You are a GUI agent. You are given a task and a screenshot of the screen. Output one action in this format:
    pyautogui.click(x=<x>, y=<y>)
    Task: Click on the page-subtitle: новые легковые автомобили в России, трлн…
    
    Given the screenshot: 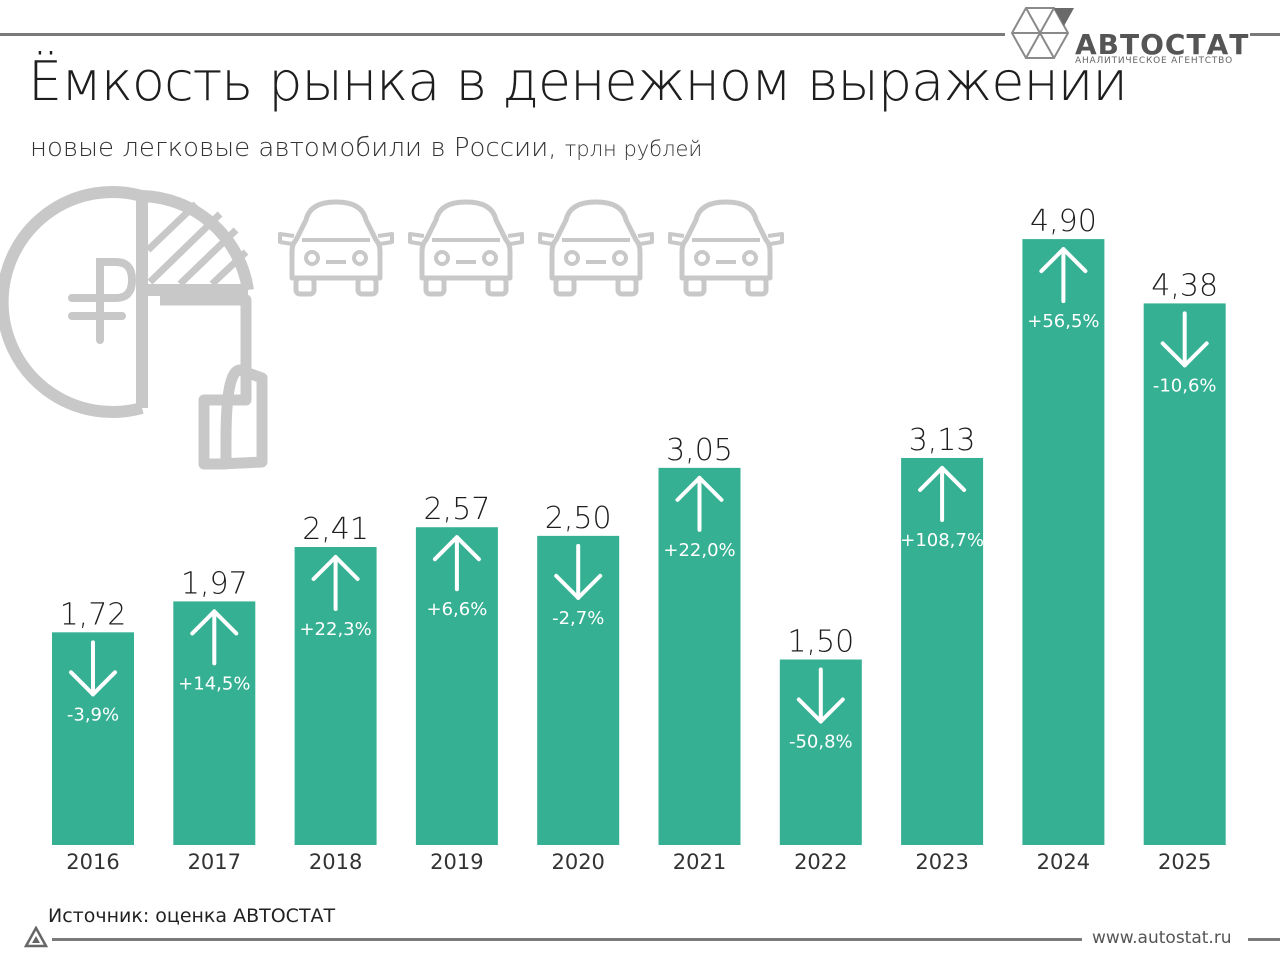 What is the action you would take?
    pyautogui.click(x=366, y=148)
    